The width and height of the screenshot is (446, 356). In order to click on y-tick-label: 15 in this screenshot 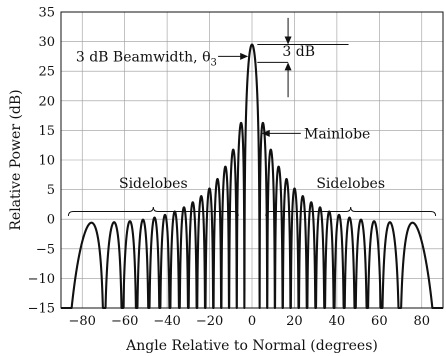, I will do `click(46, 131)`.